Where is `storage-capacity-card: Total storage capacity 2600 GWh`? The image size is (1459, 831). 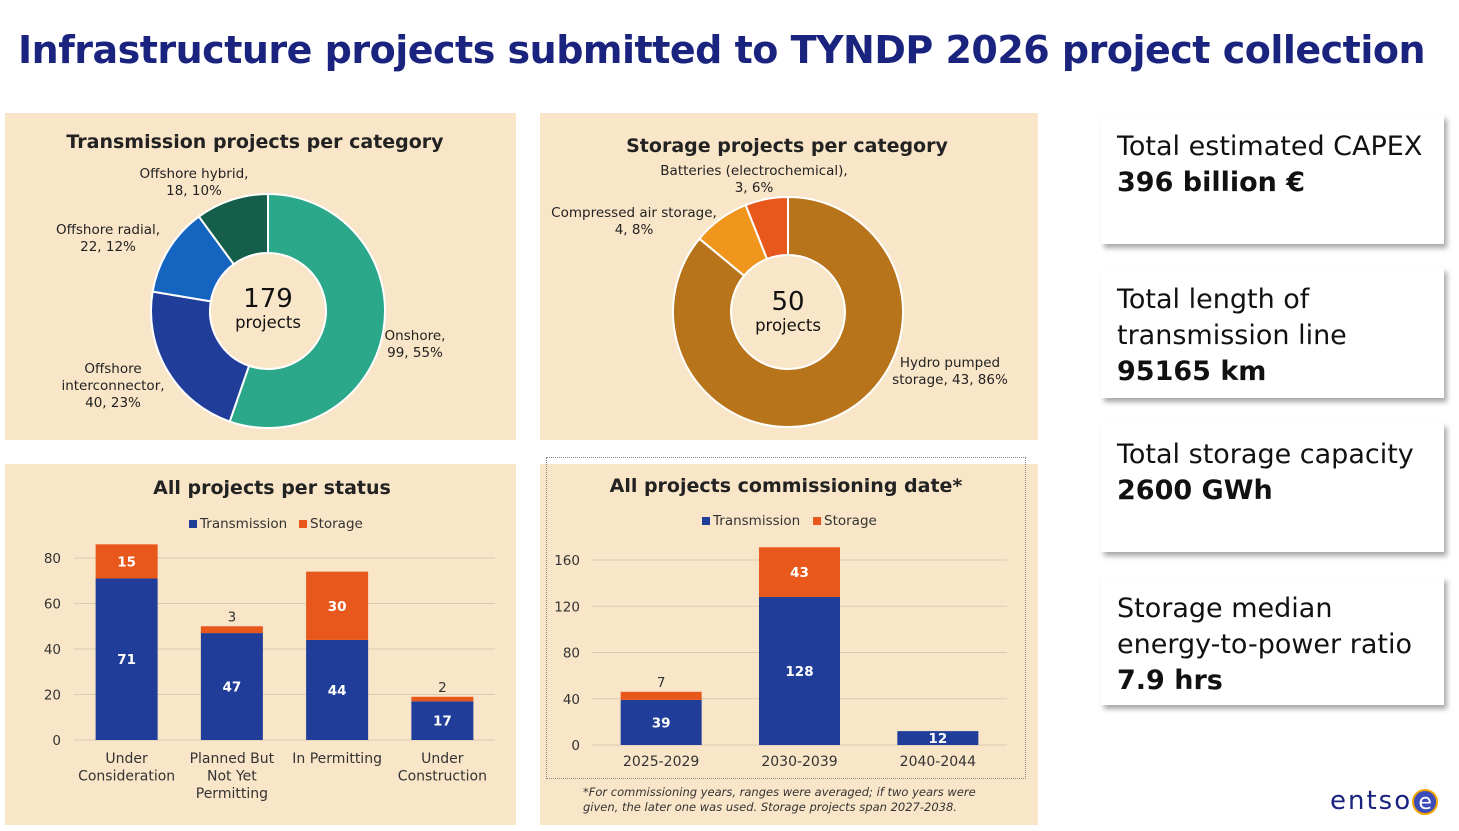
storage-capacity-card: Total storage capacity 2600 GWh is located at coordinates (1272, 487).